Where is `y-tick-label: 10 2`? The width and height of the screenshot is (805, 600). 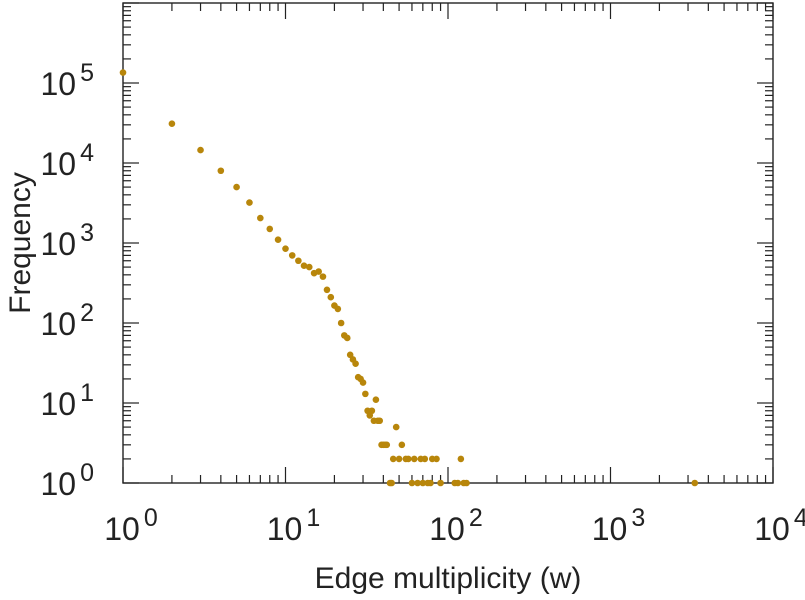
y-tick-label: 10 2 is located at coordinates (68, 320).